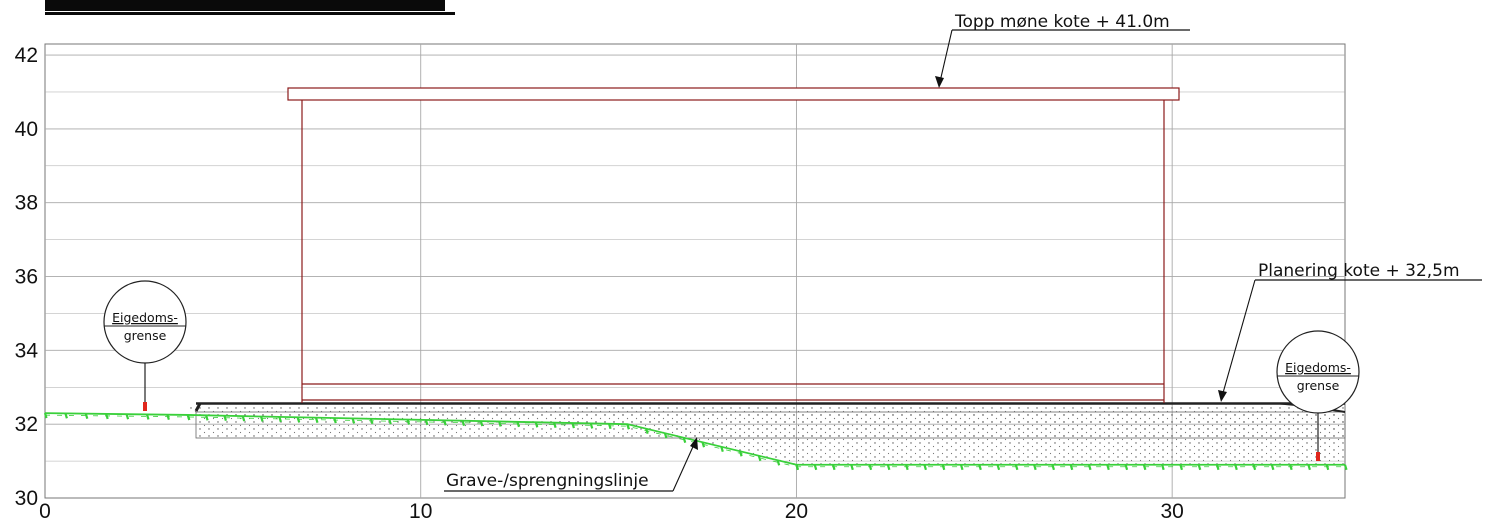  I want to click on ridge-arrowhead, so click(939, 82).